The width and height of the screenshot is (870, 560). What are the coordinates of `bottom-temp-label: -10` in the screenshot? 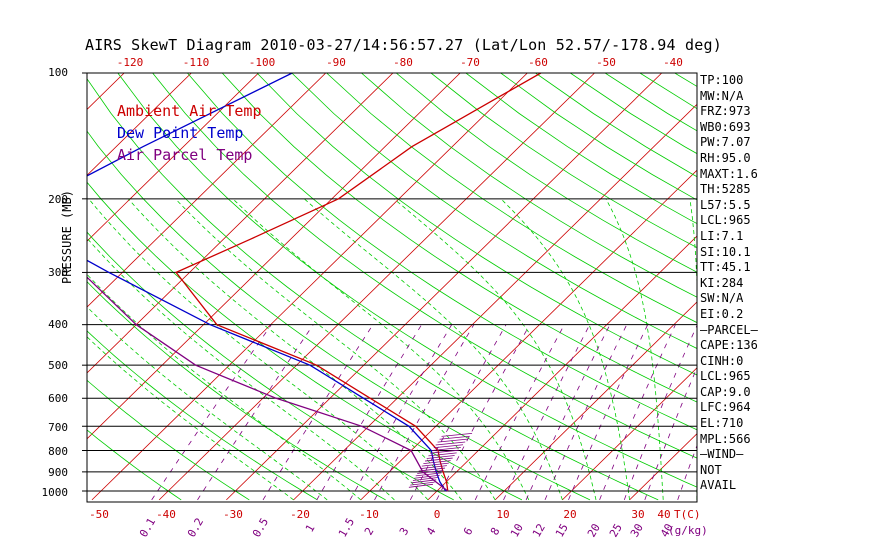 It's located at (369, 514).